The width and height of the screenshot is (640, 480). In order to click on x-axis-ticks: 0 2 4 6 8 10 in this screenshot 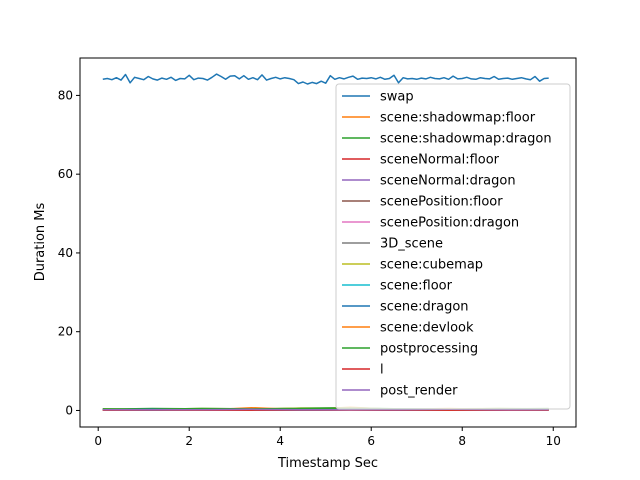, I will do `click(327, 437)`.